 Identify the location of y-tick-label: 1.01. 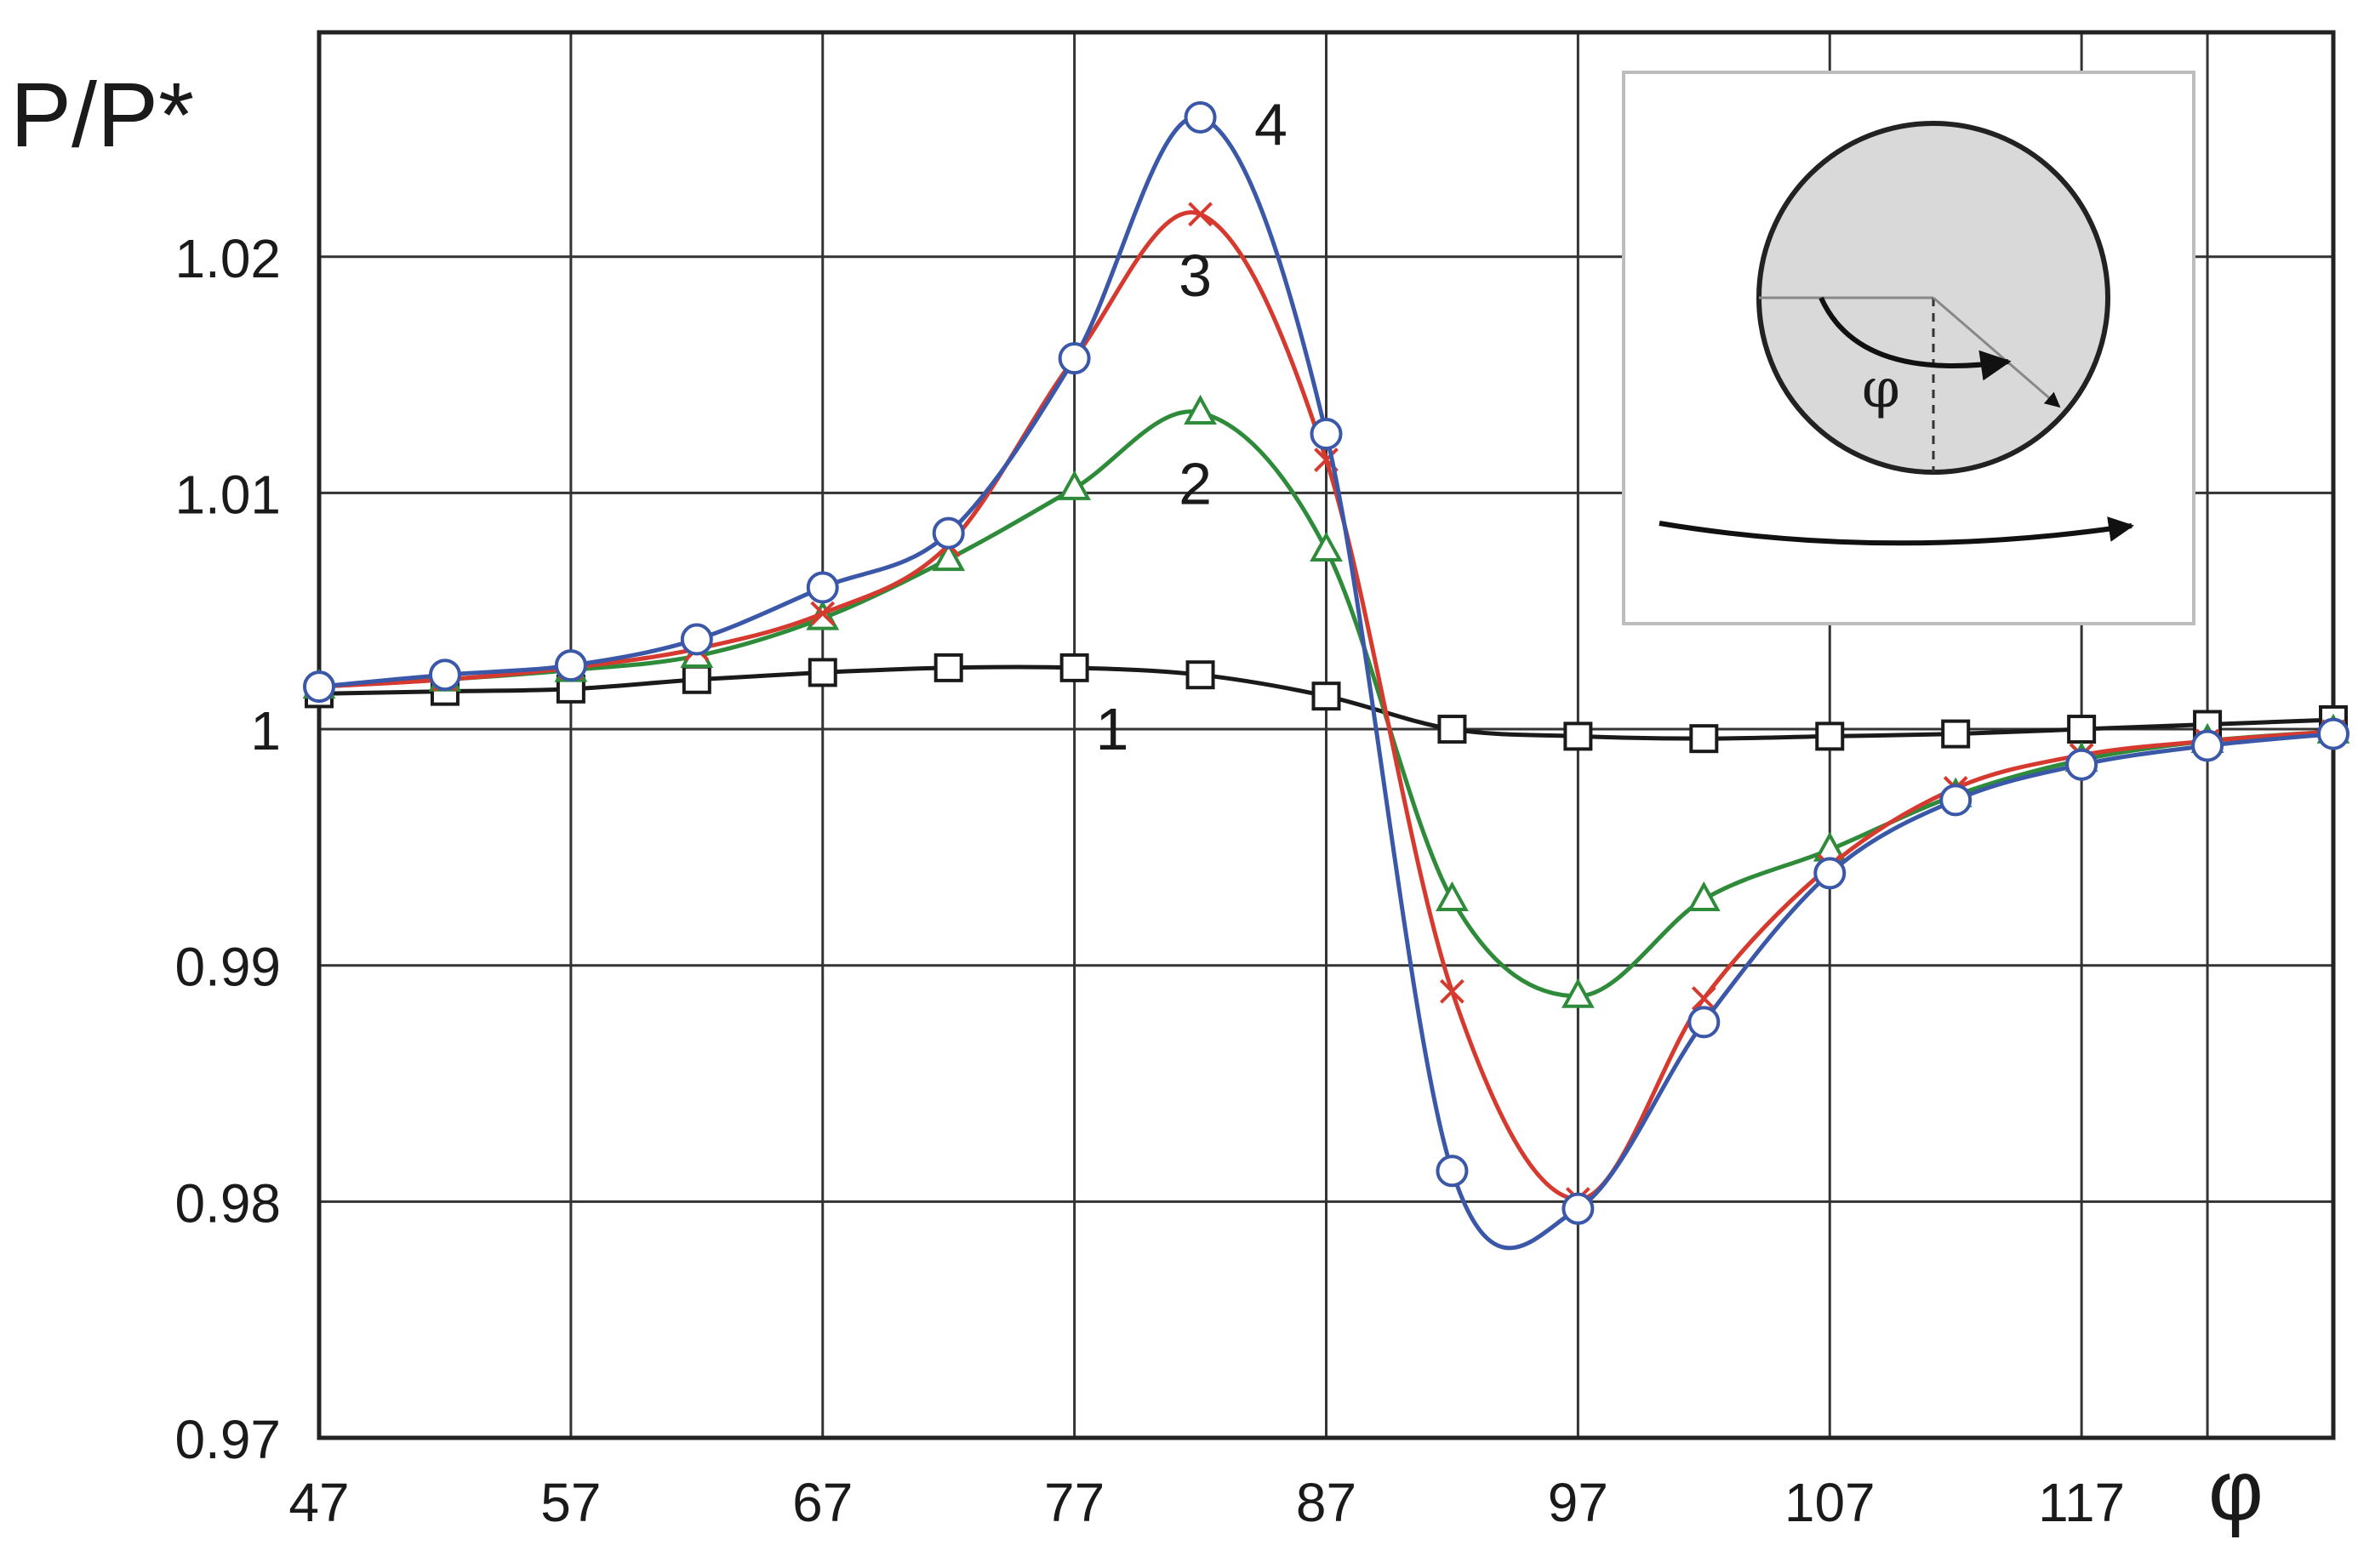
(228, 494).